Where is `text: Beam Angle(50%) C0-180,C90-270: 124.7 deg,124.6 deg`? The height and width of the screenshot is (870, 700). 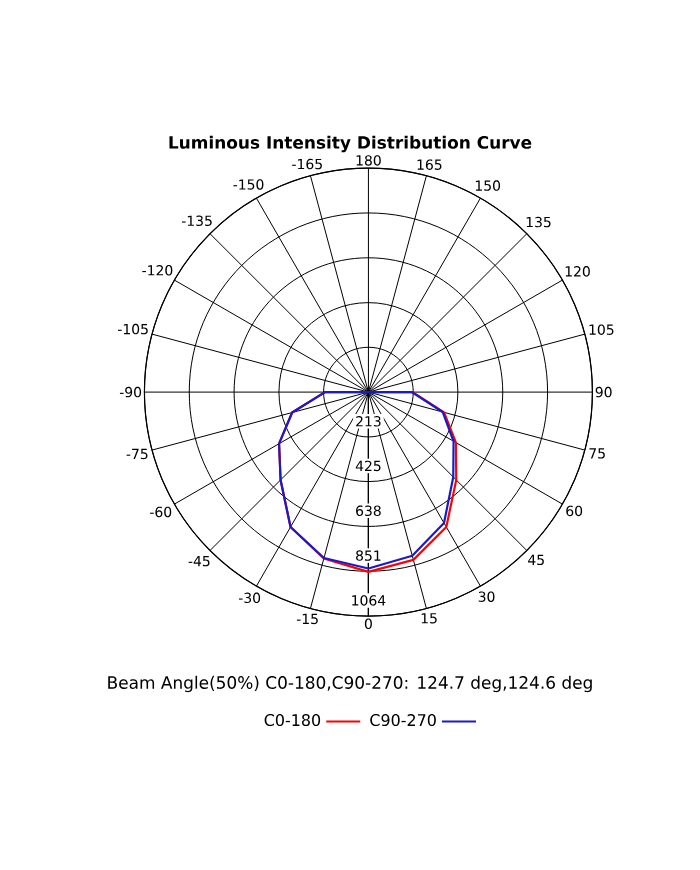
text: Beam Angle(50%) C0-180,C90-270: 124.7 deg,124.6 deg is located at coordinates (350, 684).